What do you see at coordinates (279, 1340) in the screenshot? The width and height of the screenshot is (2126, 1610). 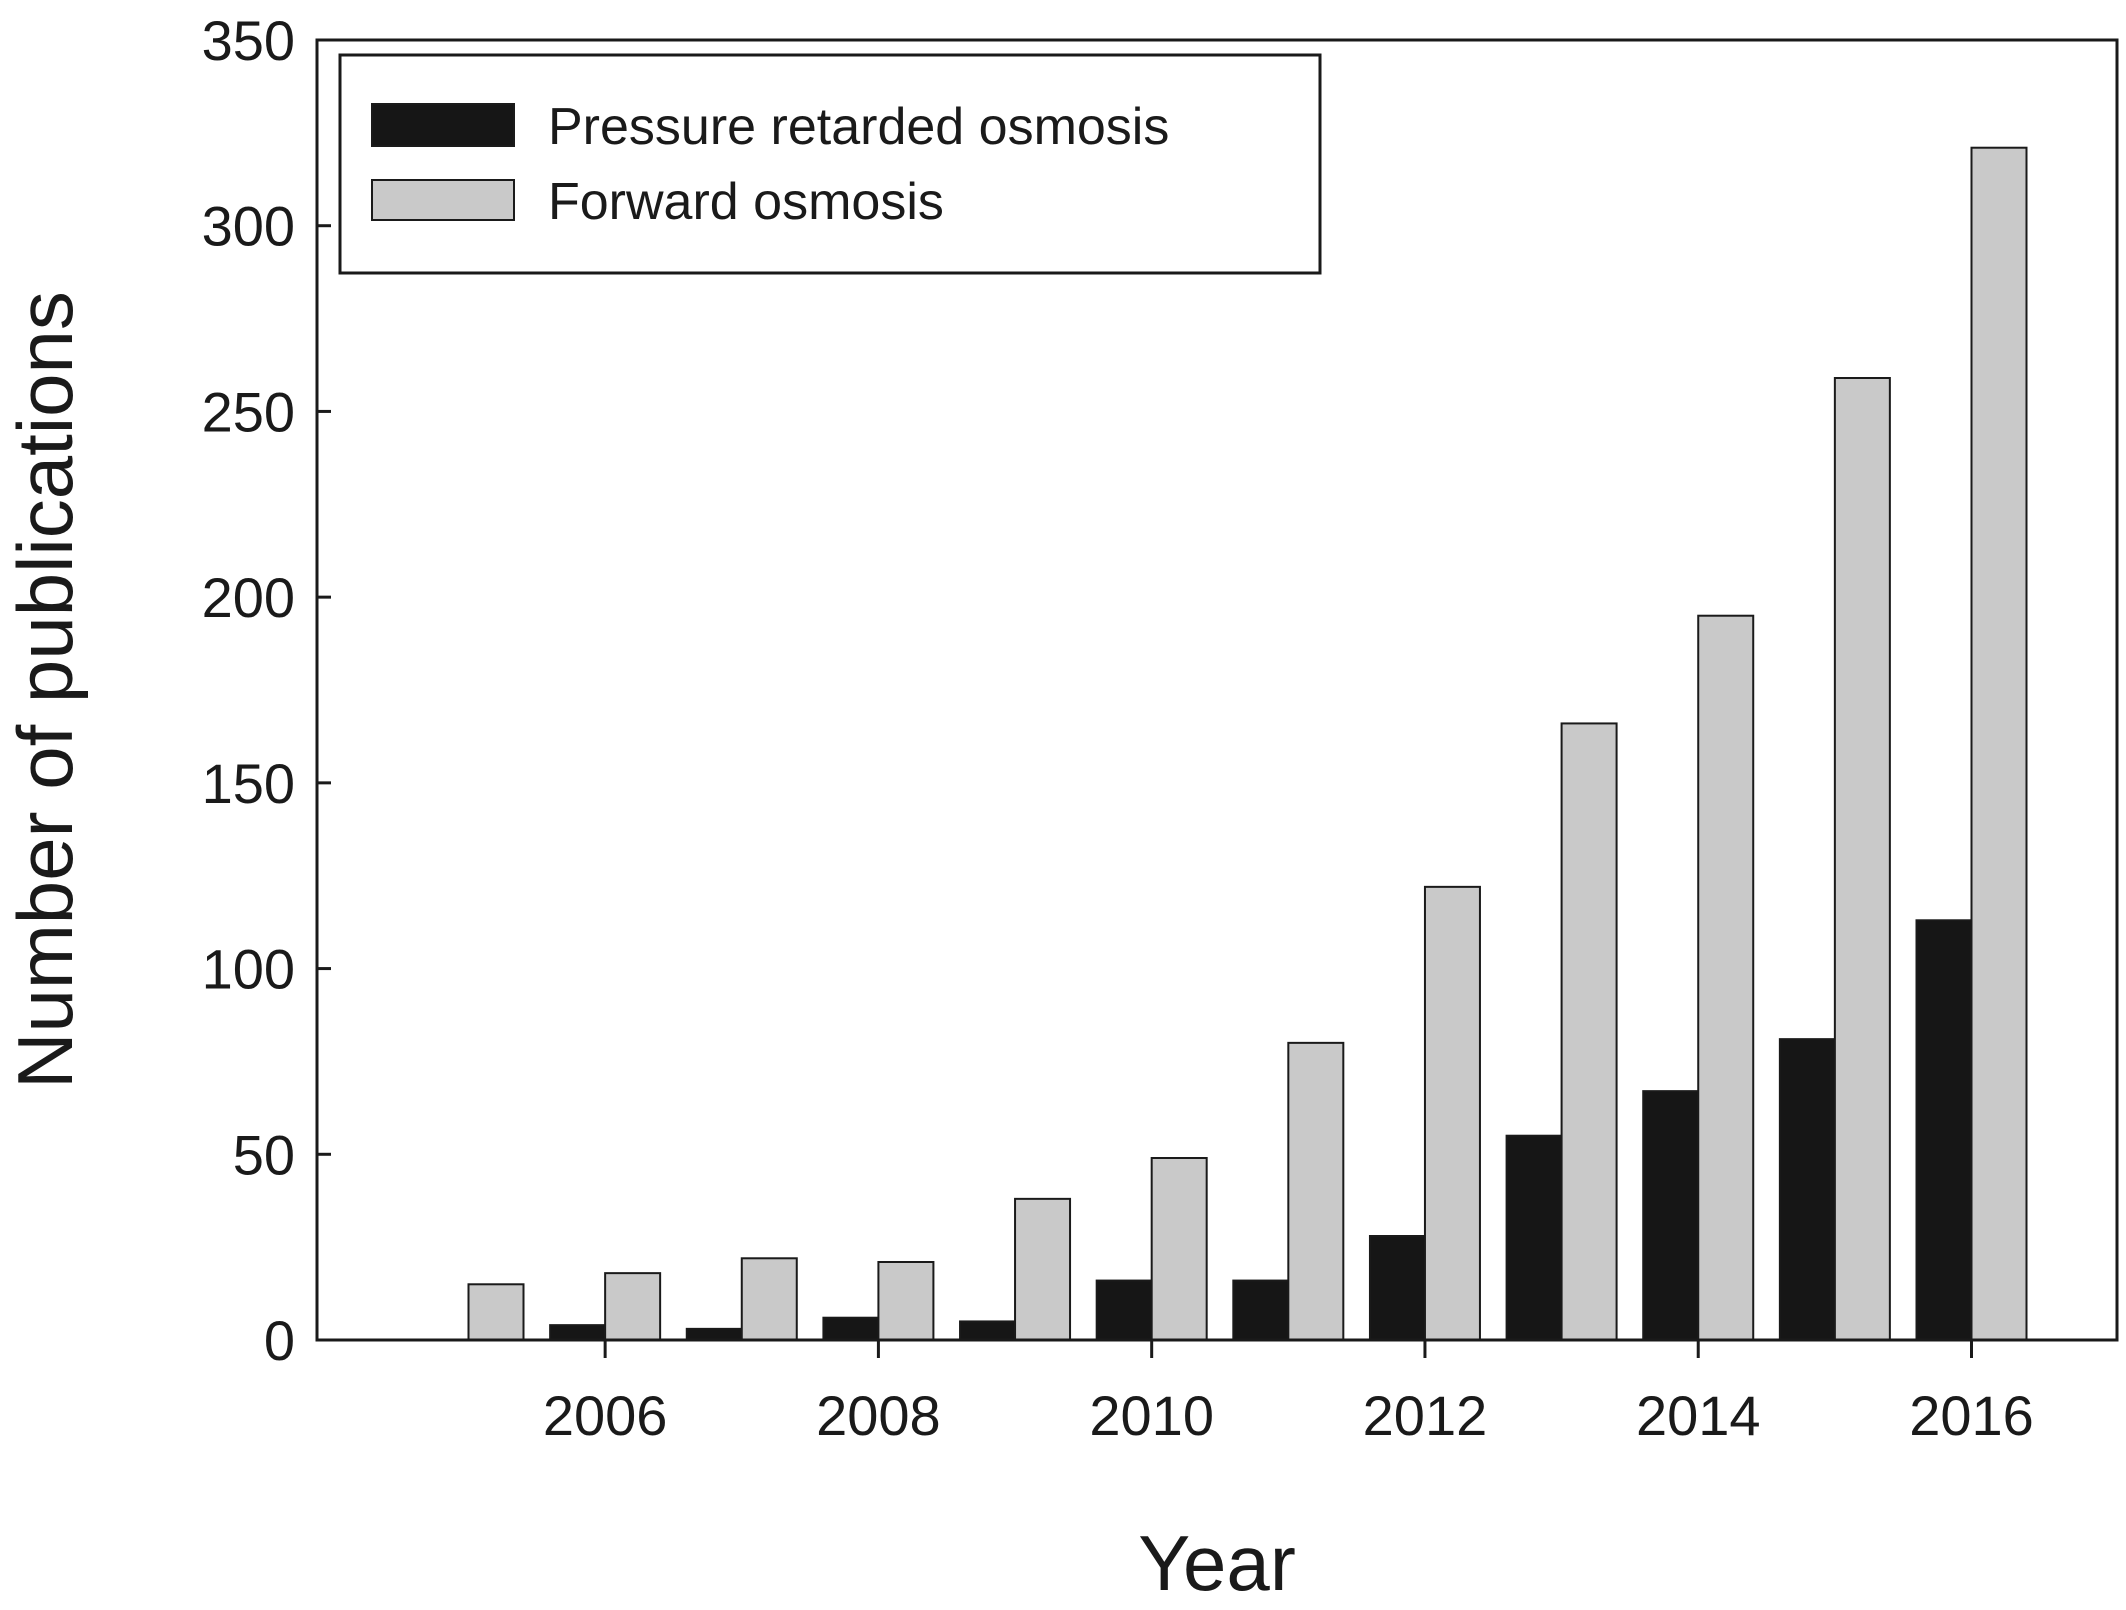 I see `y-tick-label-0: 0` at bounding box center [279, 1340].